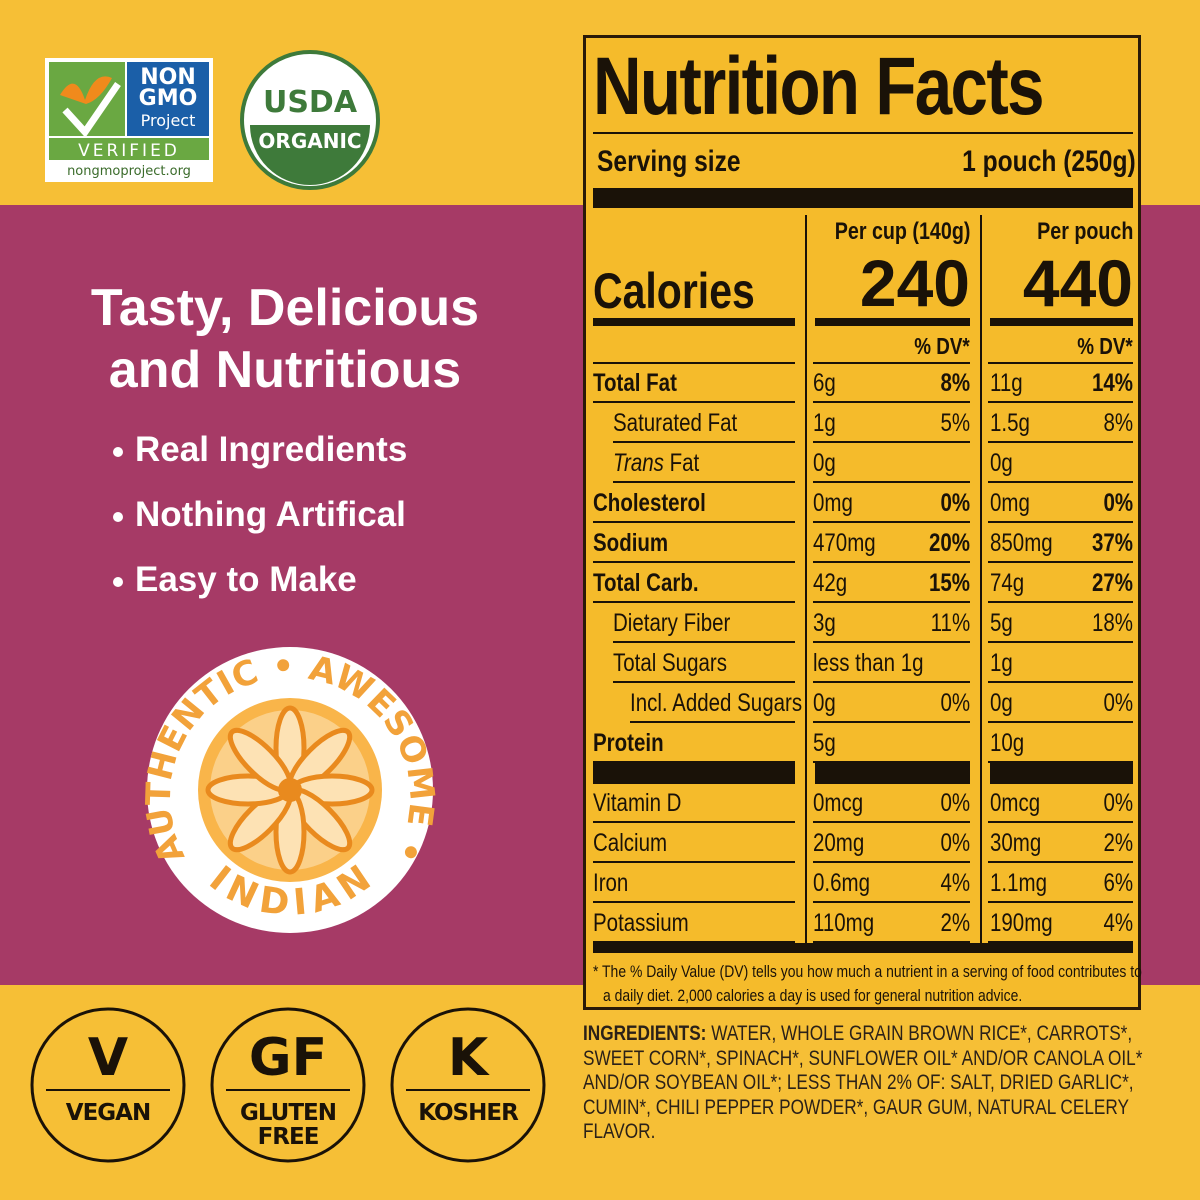  I want to click on row-dv: 5%, so click(955, 423).